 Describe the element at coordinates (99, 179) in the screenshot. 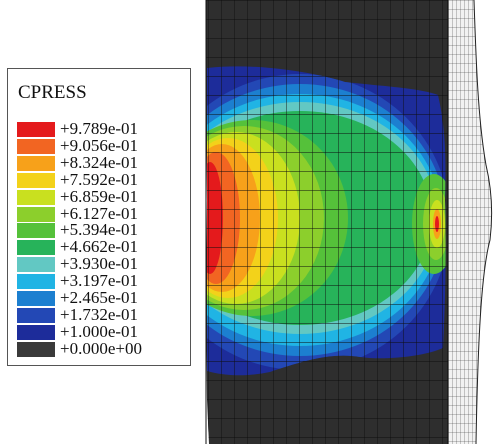

I see `legend-value: +7.592e-01` at that location.